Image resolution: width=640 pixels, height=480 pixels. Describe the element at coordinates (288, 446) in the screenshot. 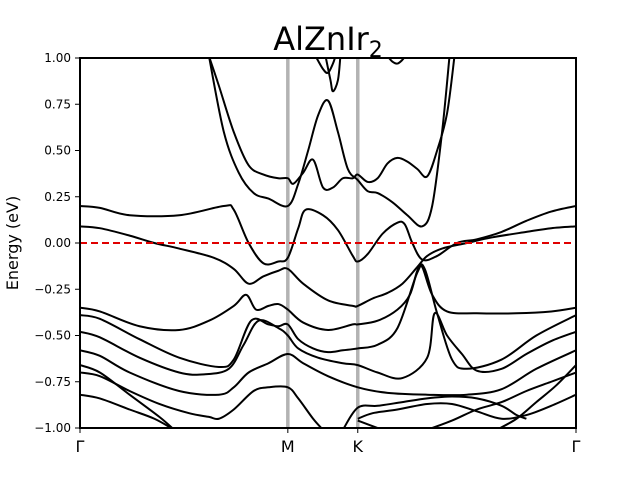

I see `kpoint-label-1: M` at that location.